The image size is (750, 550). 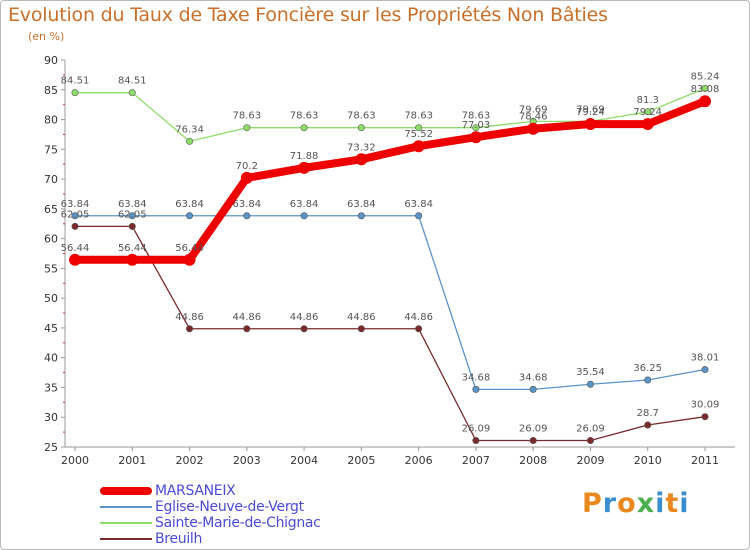 I want to click on y-tick-label: 85, so click(x=51, y=90).